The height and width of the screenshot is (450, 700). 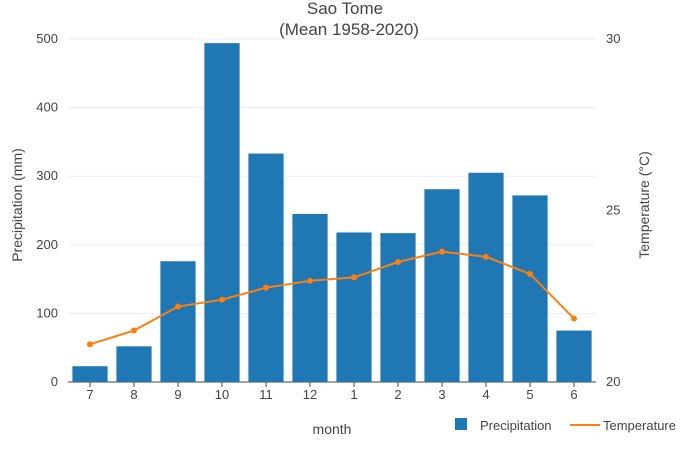 I want to click on x-tick-label: 3, so click(x=441, y=394).